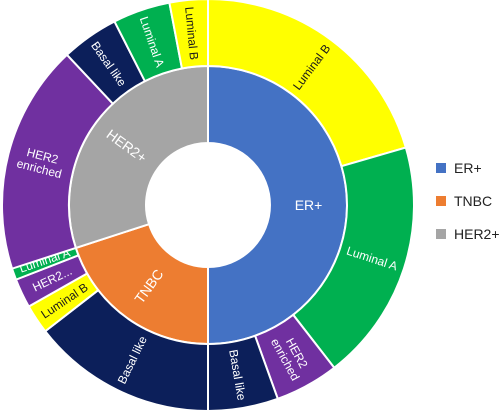 The image size is (500, 412). What do you see at coordinates (441, 168) in the screenshot?
I see `legend-swatch-er` at bounding box center [441, 168].